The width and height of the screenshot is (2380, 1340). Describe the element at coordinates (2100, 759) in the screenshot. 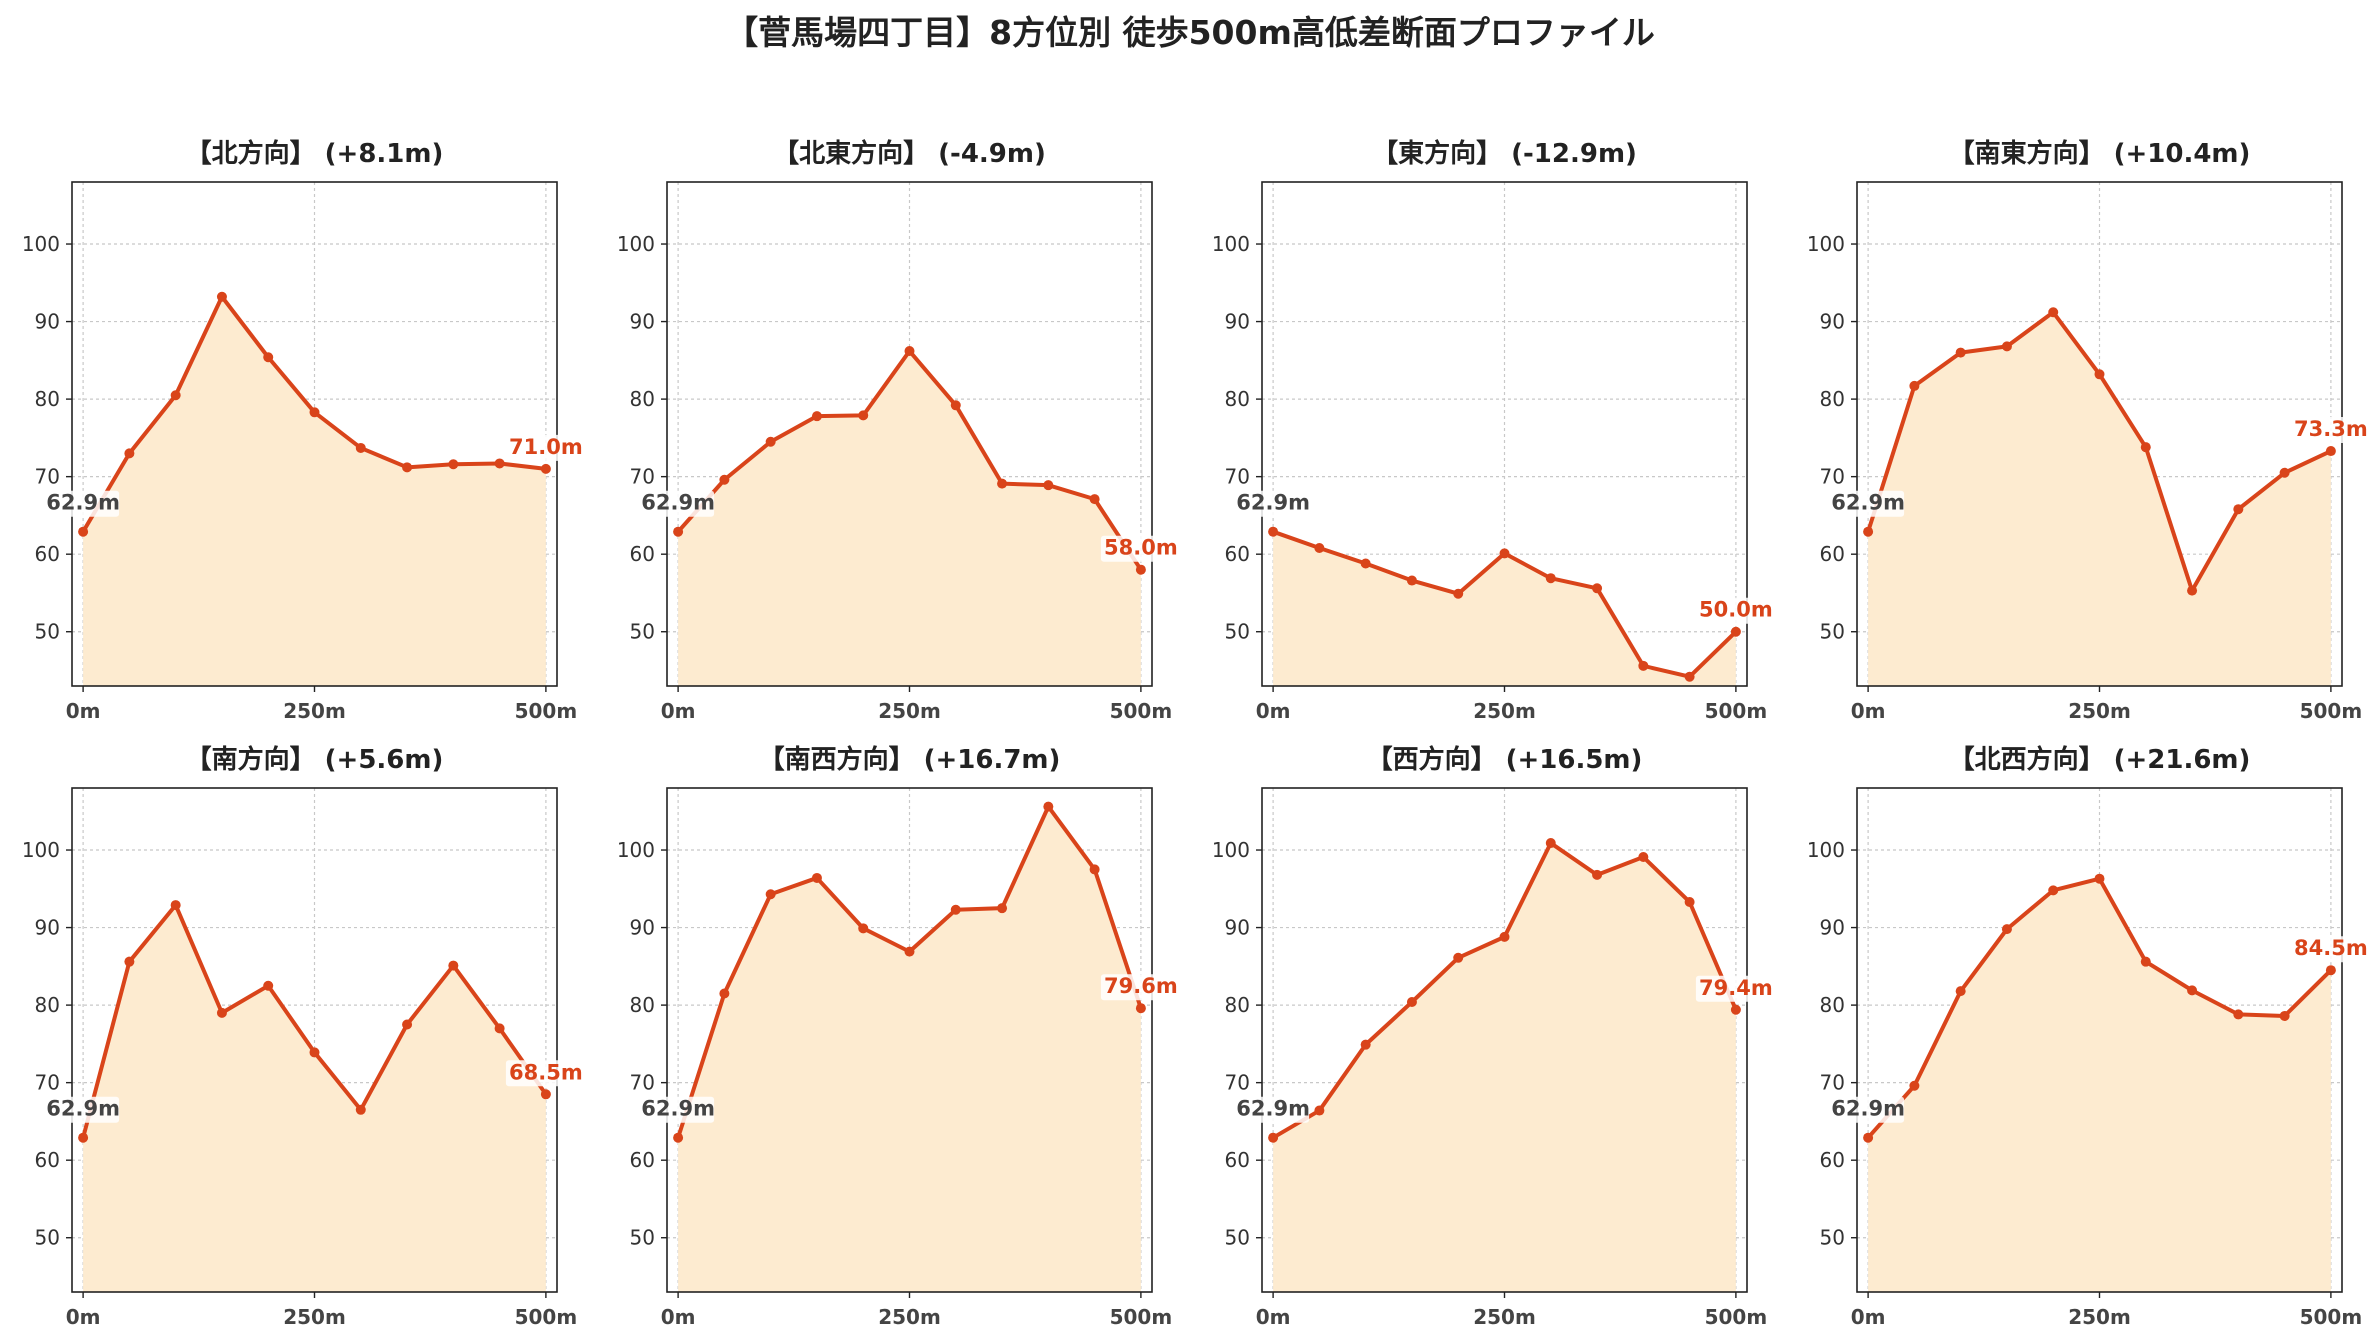

I see `panel-title: 【北西方向】 (+21.6m)` at that location.